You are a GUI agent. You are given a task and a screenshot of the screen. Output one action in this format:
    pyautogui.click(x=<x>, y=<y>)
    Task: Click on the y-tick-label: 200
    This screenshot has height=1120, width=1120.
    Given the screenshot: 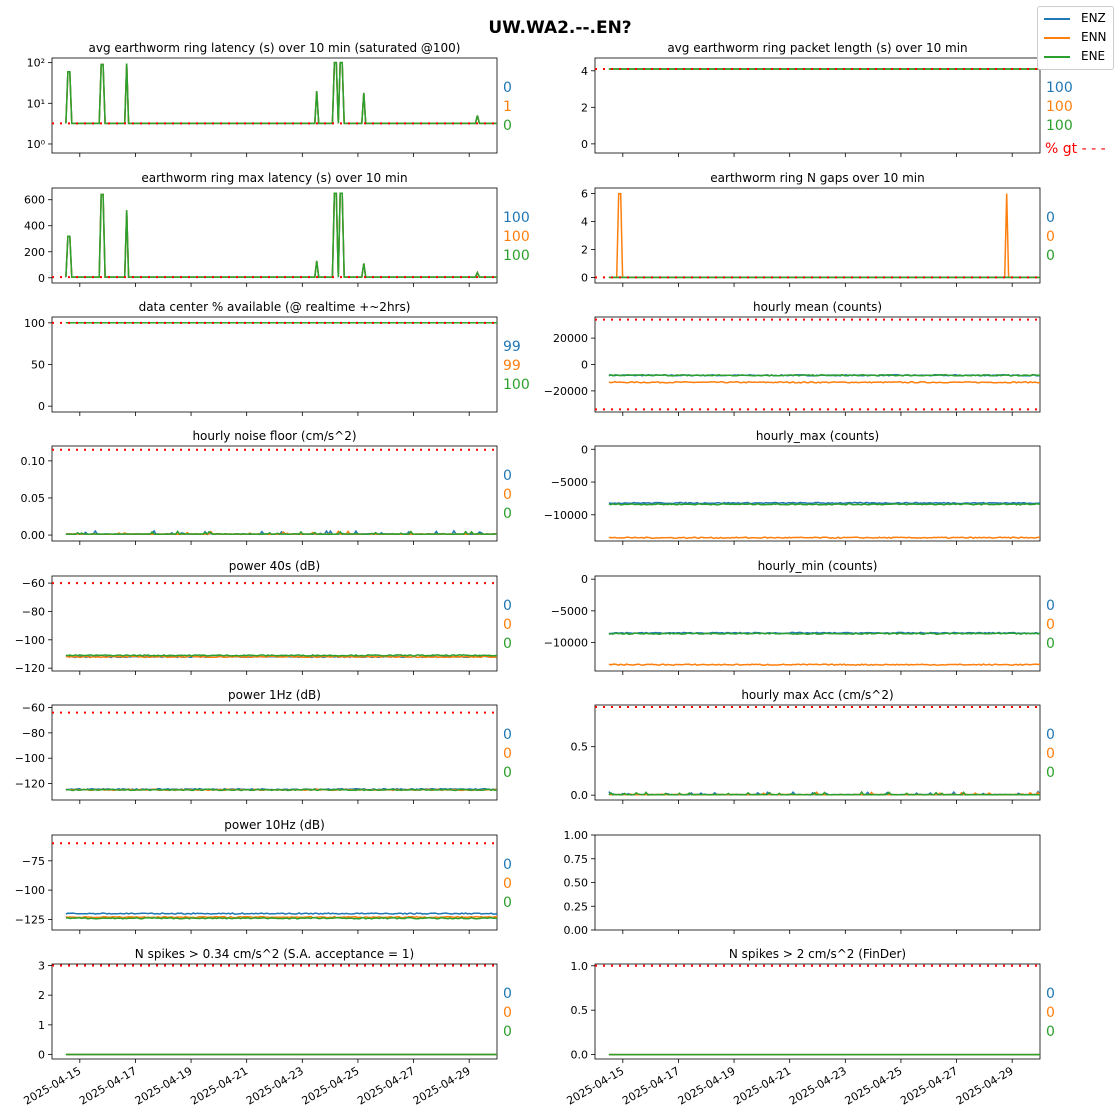 What is the action you would take?
    pyautogui.click(x=34, y=252)
    